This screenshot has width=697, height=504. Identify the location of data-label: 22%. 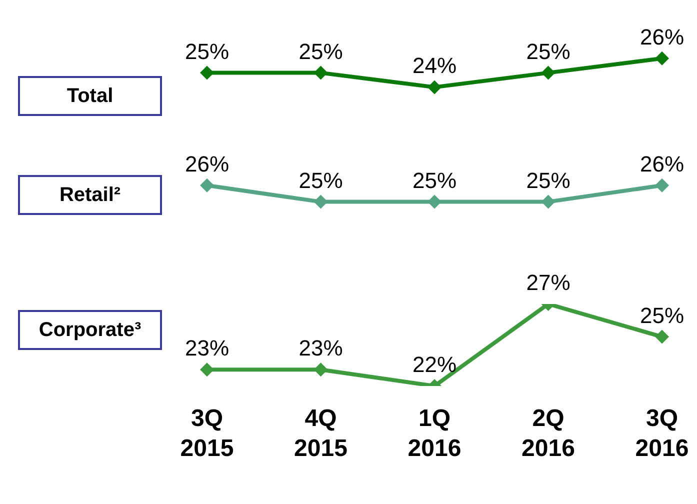
(434, 364).